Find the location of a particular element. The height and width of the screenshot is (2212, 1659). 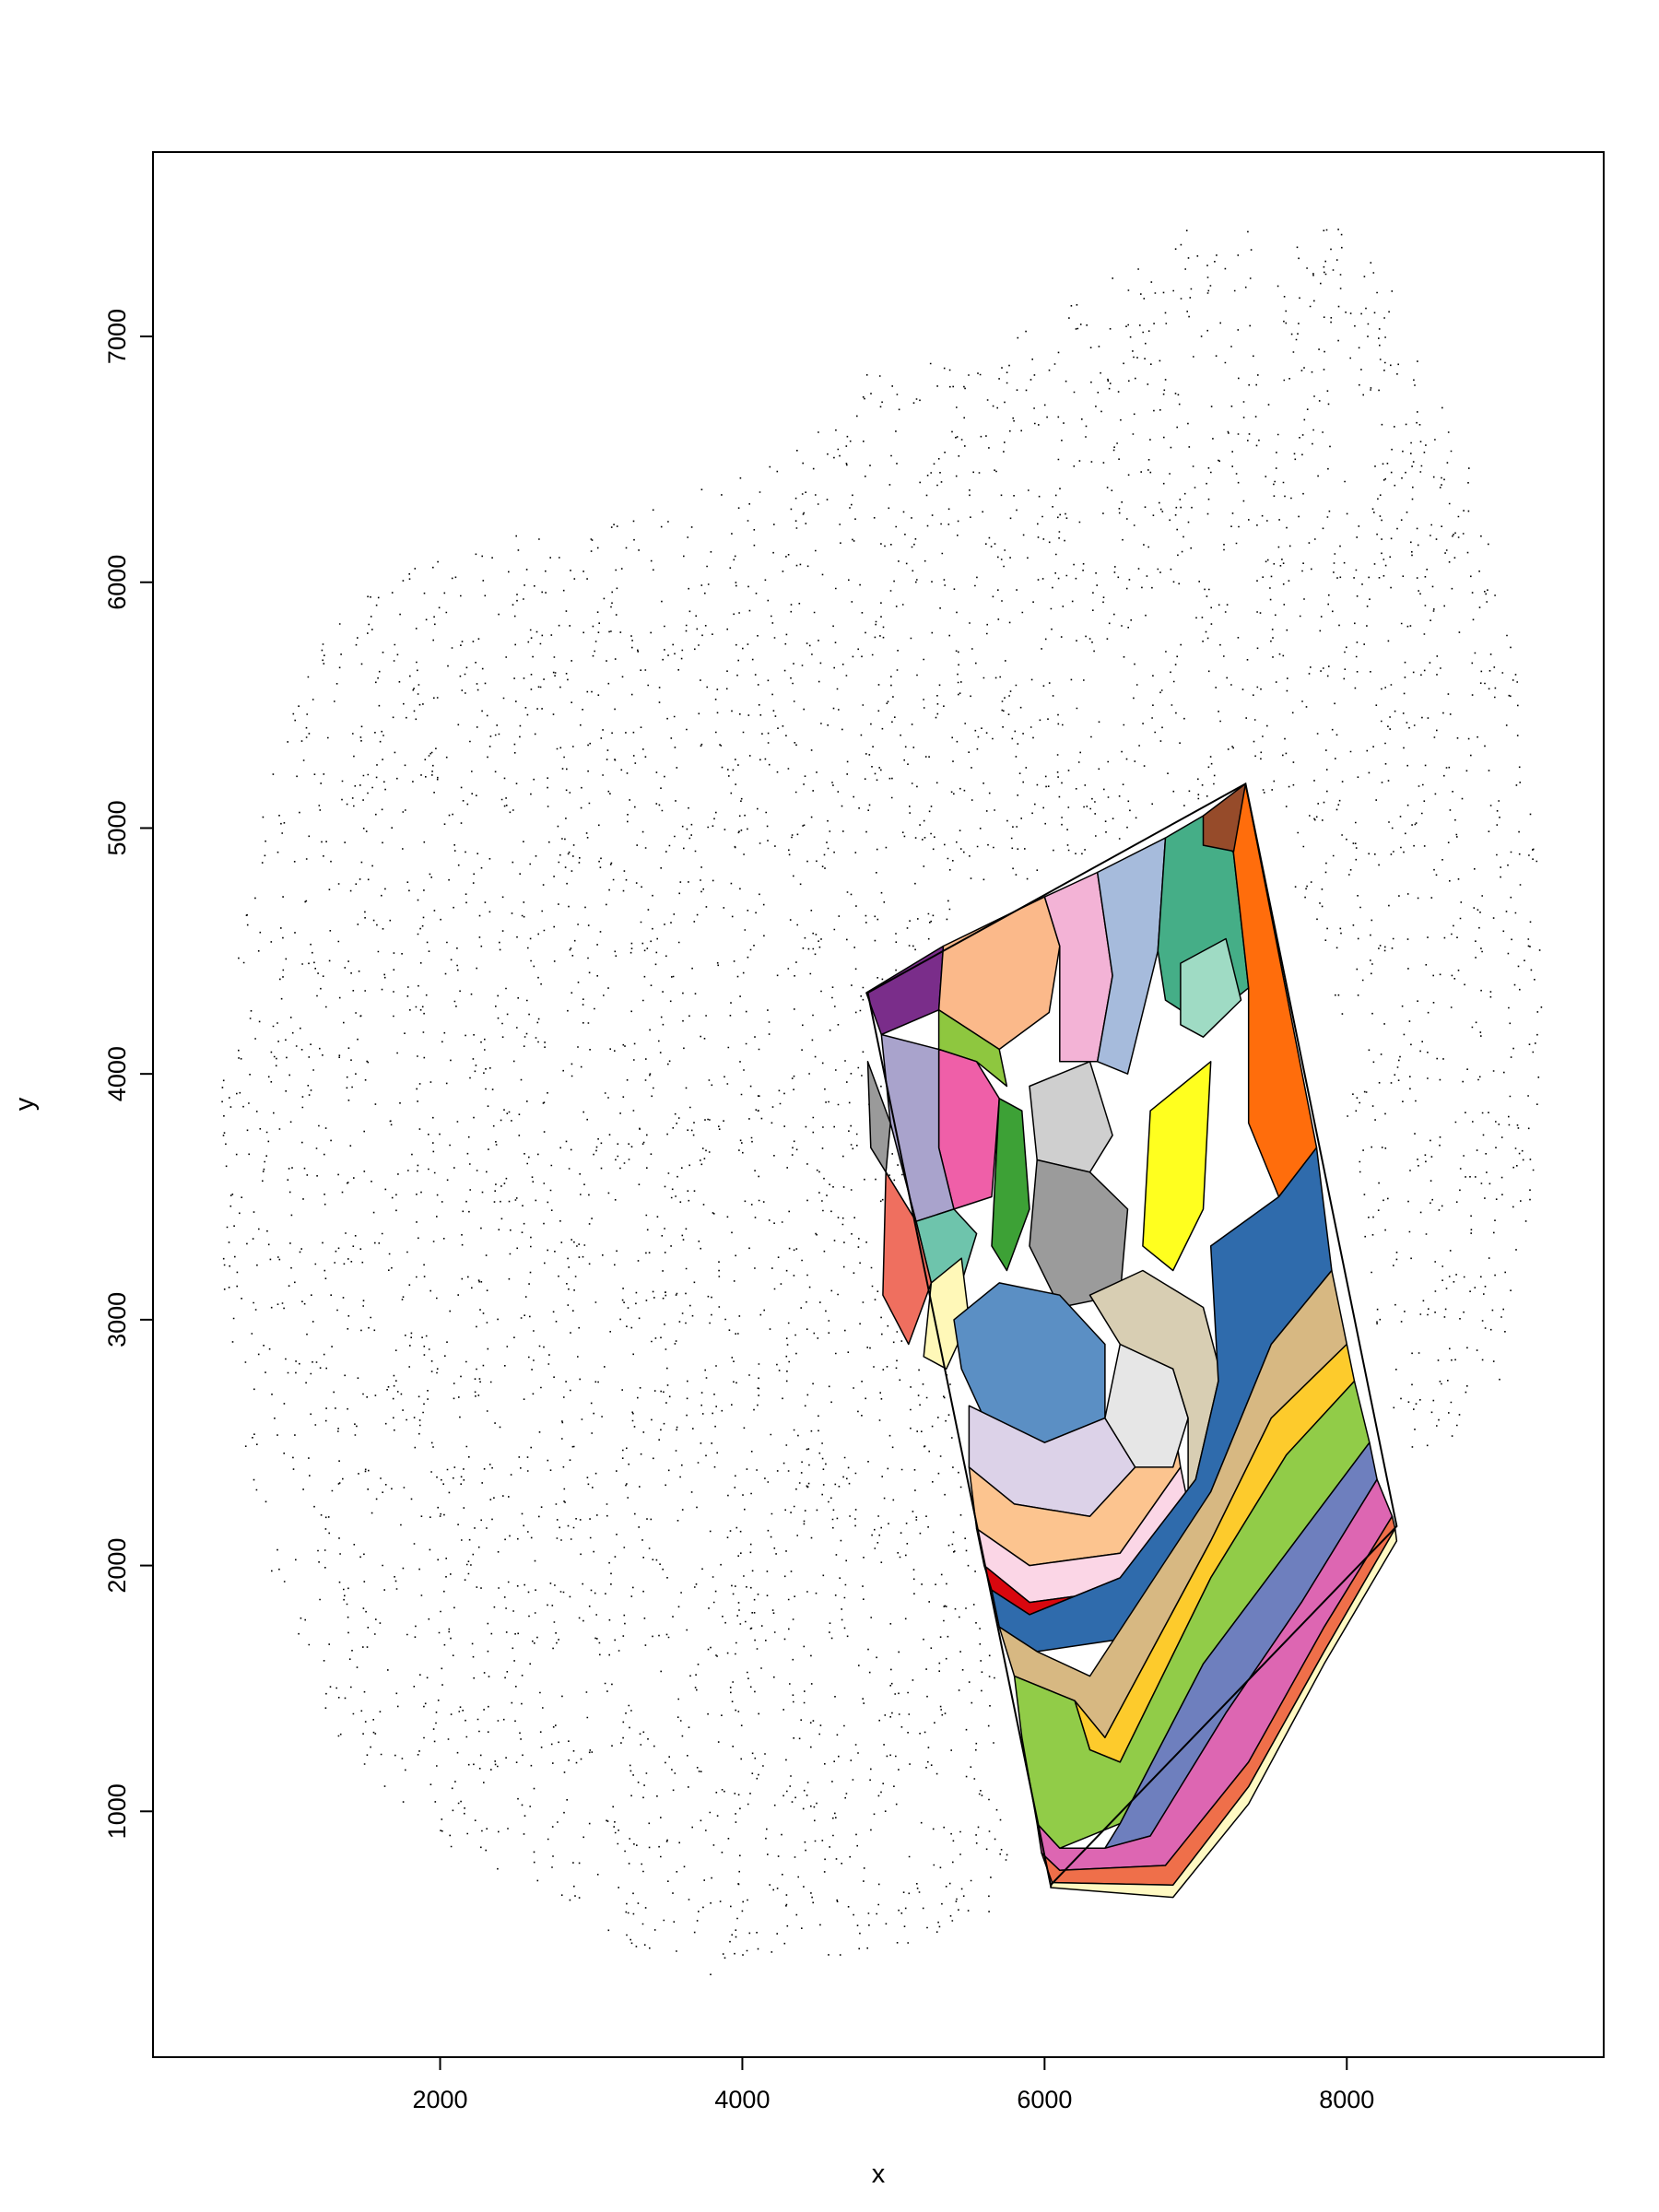

x-axis: 2000 4000 6000 8000 is located at coordinates (893, 2084).